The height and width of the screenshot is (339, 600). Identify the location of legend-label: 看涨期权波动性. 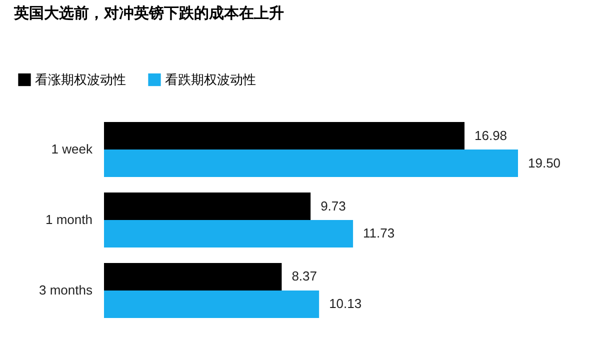
(80, 80).